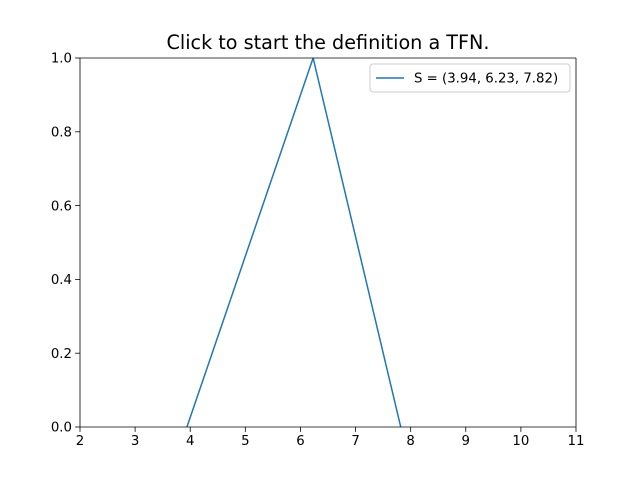 Image resolution: width=640 pixels, height=484 pixels. Describe the element at coordinates (486, 79) in the screenshot. I see `legend-label: S = (3.94, 6.23, 7.82)` at that location.